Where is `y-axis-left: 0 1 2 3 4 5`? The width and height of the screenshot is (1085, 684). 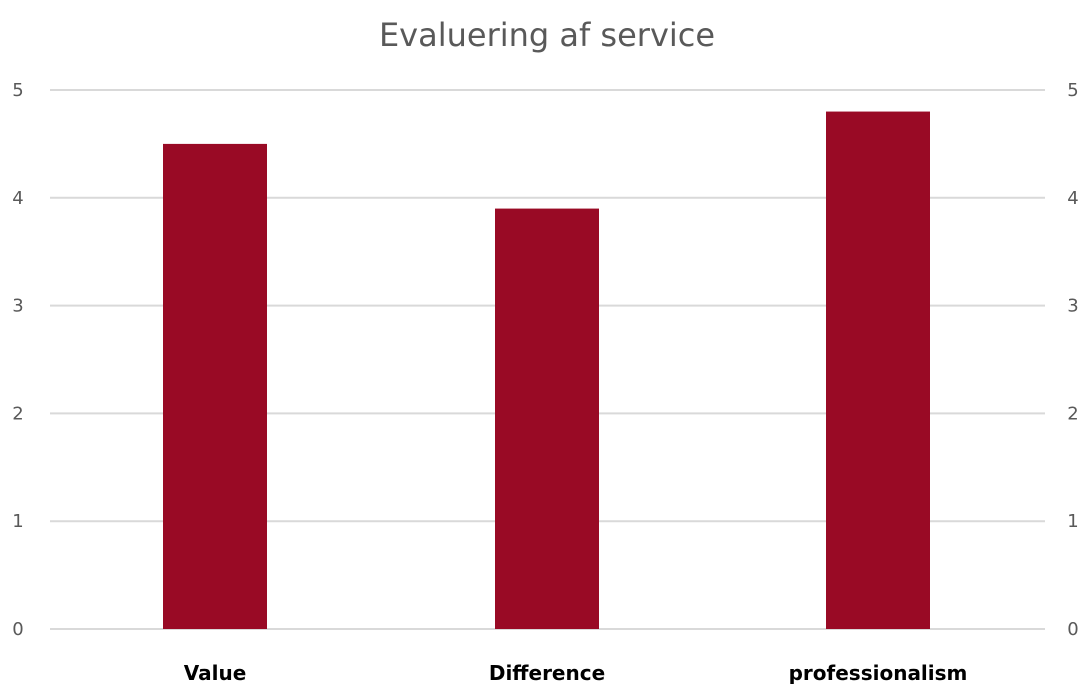 y-axis-left: 0 1 2 3 4 5 is located at coordinates (17, 360).